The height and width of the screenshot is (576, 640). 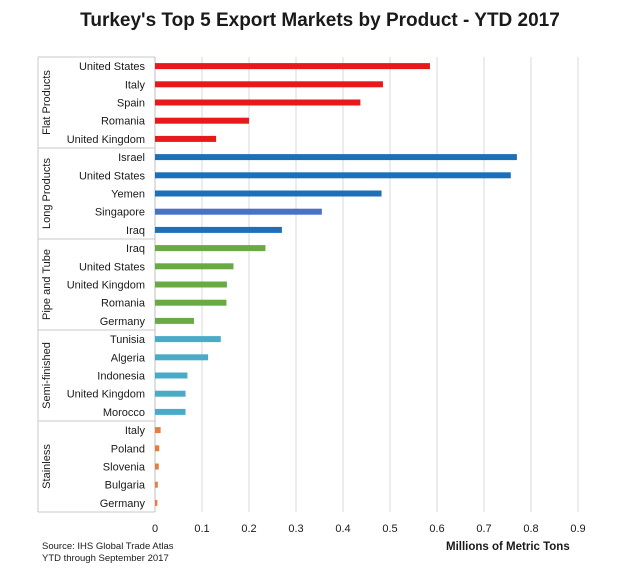 What do you see at coordinates (131, 104) in the screenshot?
I see `category-label: Spain` at bounding box center [131, 104].